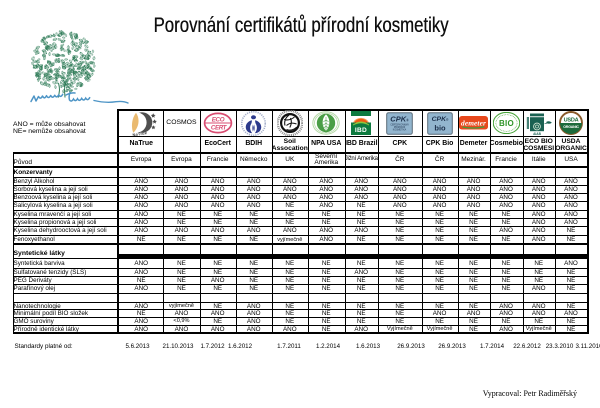 The image size is (600, 408). I want to click on svg-text: PŘÍRODNÍ, so click(400, 127).